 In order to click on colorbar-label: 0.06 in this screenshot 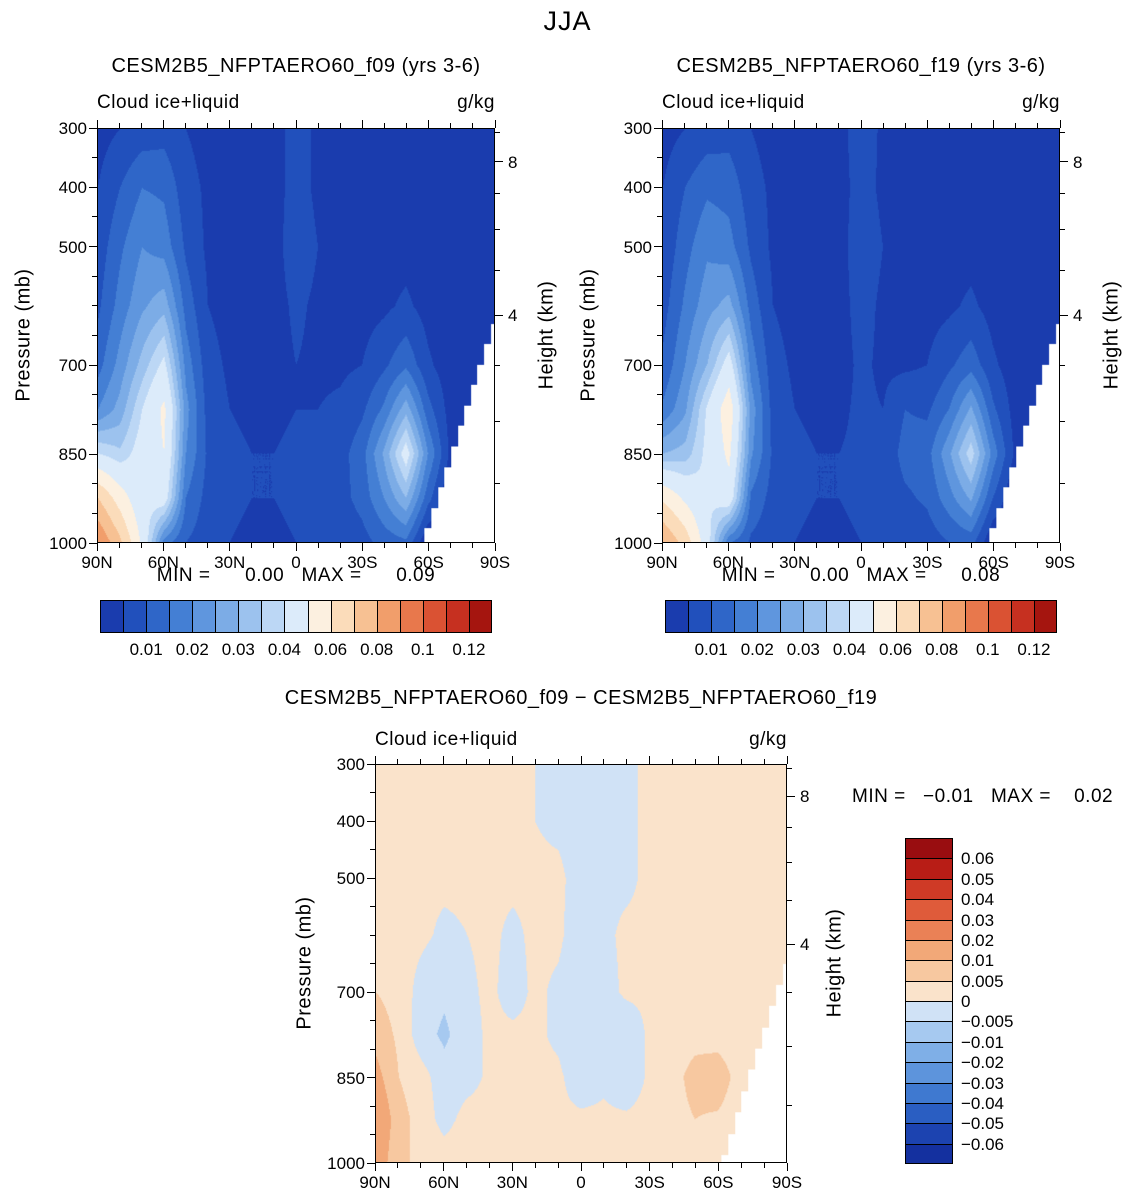, I will do `click(331, 649)`.